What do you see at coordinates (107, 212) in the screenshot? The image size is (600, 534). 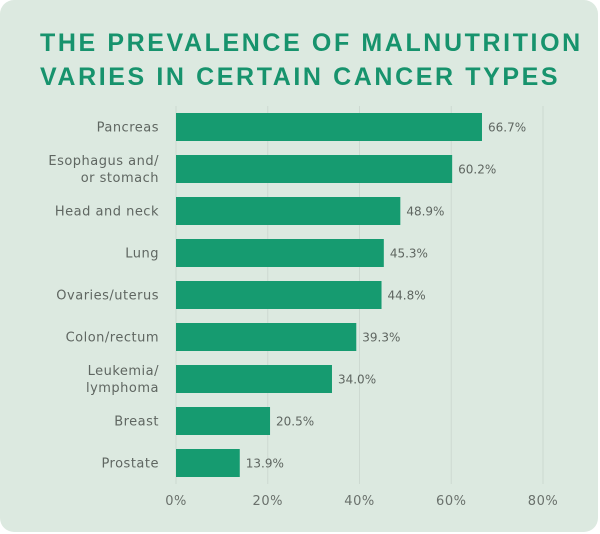 I see `category-label: Head and neck` at bounding box center [107, 212].